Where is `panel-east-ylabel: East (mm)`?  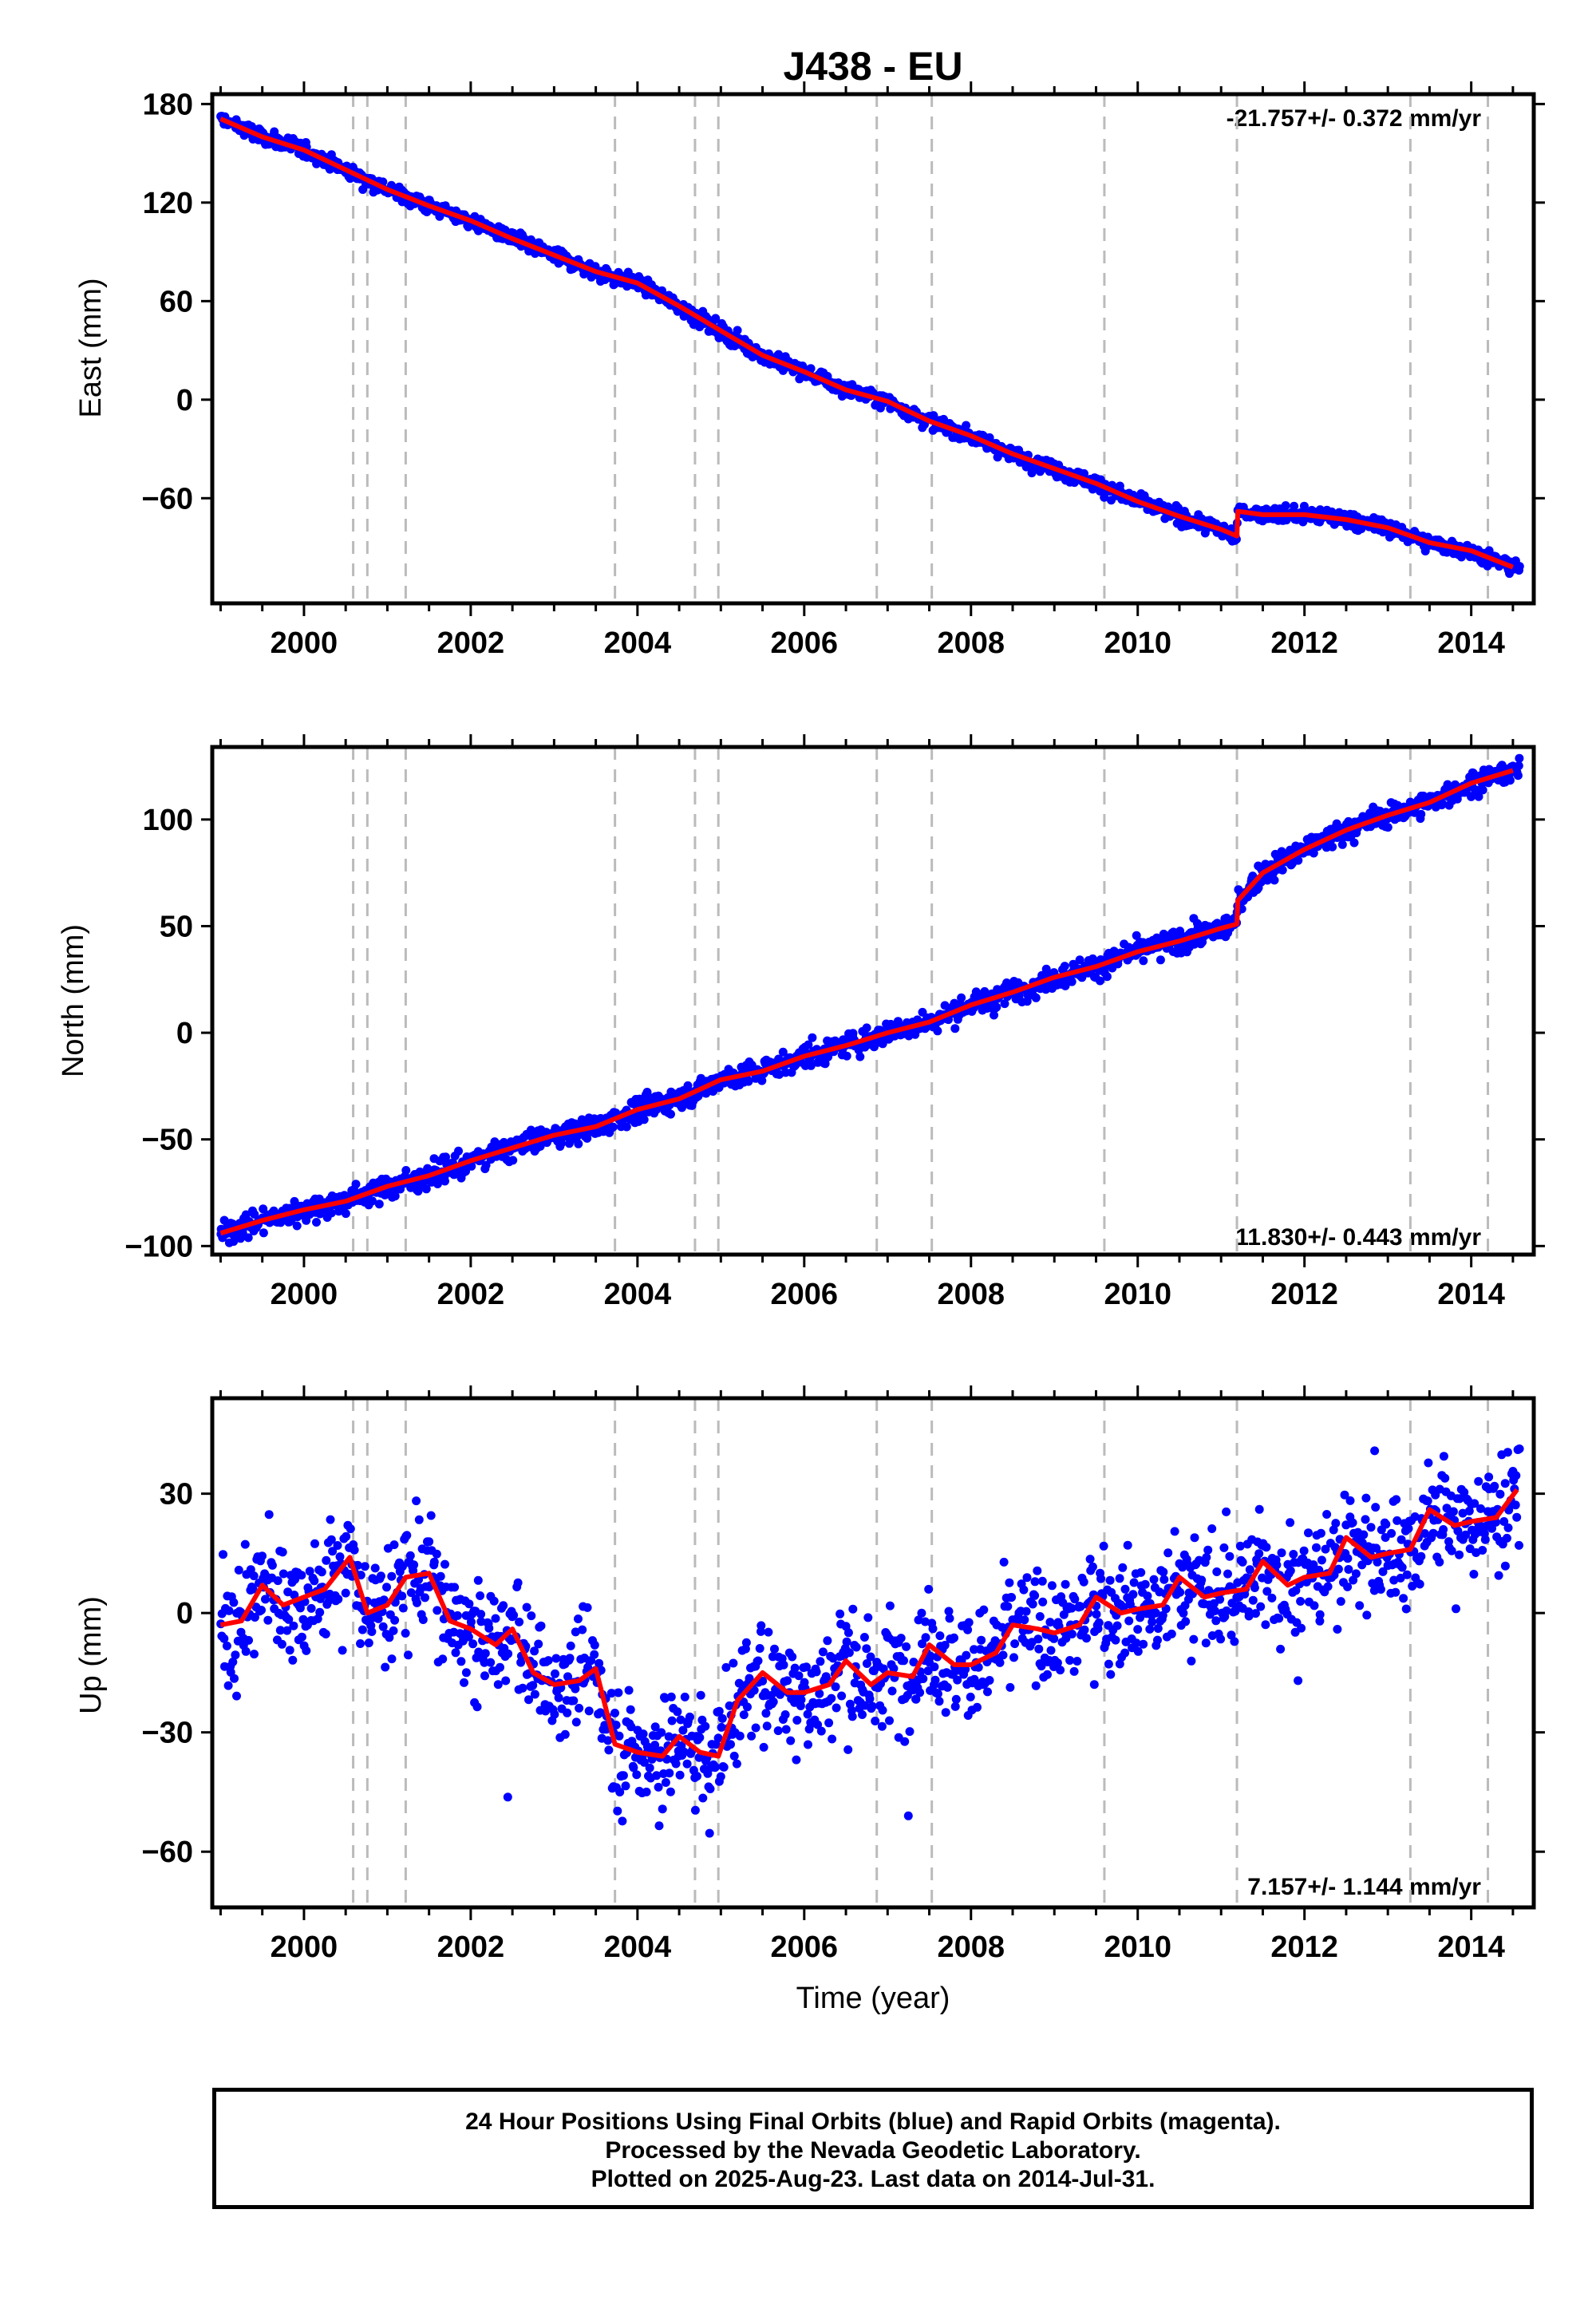
panel-east-ylabel: East (mm) is located at coordinates (91, 347).